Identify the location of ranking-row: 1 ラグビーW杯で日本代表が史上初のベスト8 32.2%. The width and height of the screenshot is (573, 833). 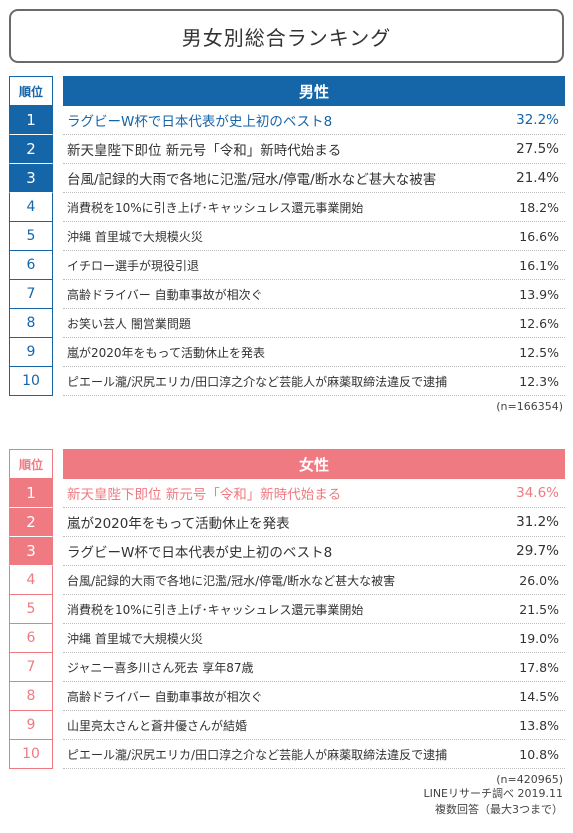
(287, 120).